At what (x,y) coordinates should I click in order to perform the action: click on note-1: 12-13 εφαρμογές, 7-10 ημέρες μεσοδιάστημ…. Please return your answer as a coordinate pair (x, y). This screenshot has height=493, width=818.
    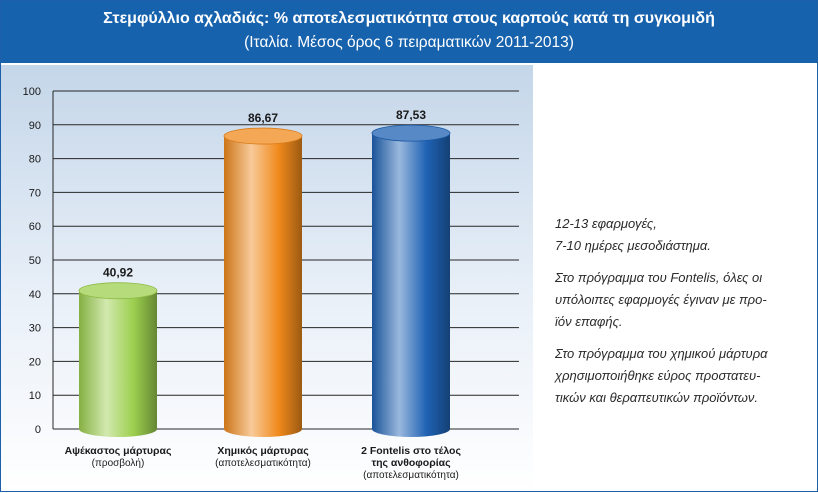
    Looking at the image, I should click on (675, 235).